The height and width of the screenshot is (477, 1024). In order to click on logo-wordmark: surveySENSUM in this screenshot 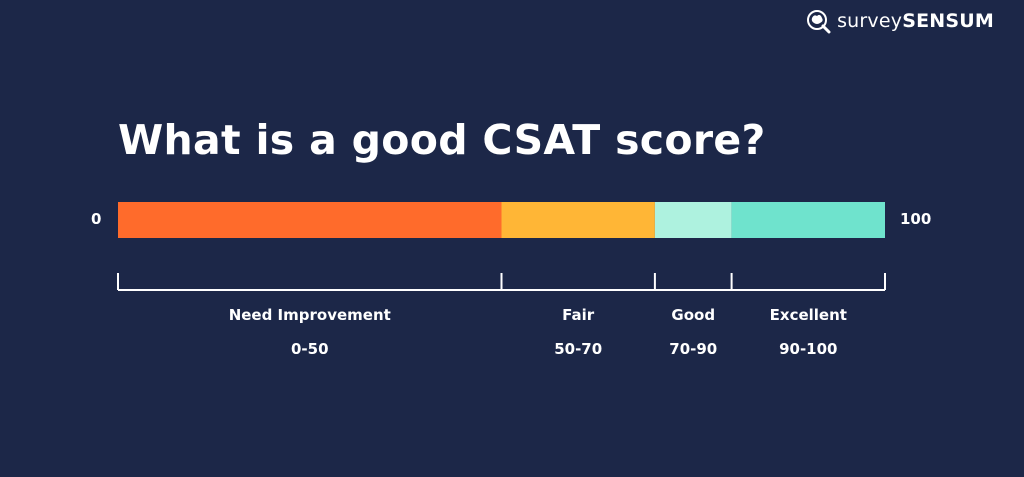, I will do `click(915, 21)`.